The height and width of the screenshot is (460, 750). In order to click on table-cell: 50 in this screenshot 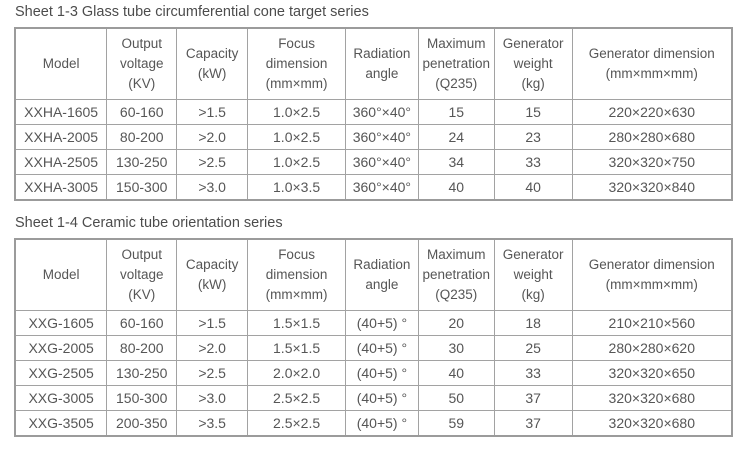, I will do `click(456, 398)`.